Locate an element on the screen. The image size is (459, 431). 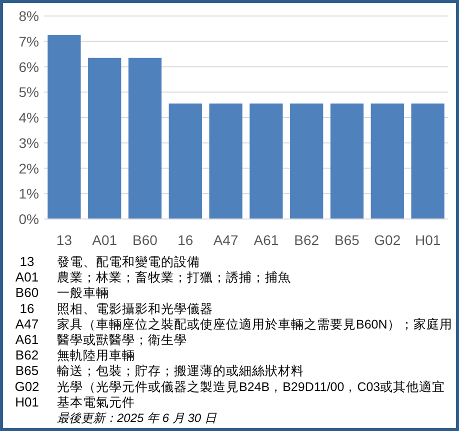
text: A61 醫學或獸醫學；衛生學 is located at coordinates (101, 339).